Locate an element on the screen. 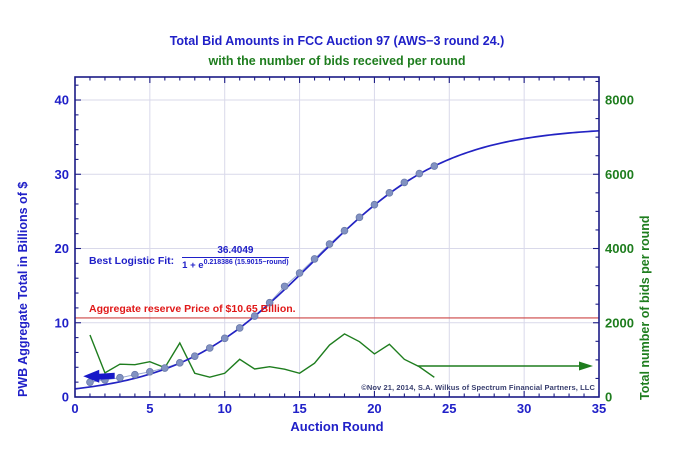  y-left-tick-label: 0 is located at coordinates (65, 397).